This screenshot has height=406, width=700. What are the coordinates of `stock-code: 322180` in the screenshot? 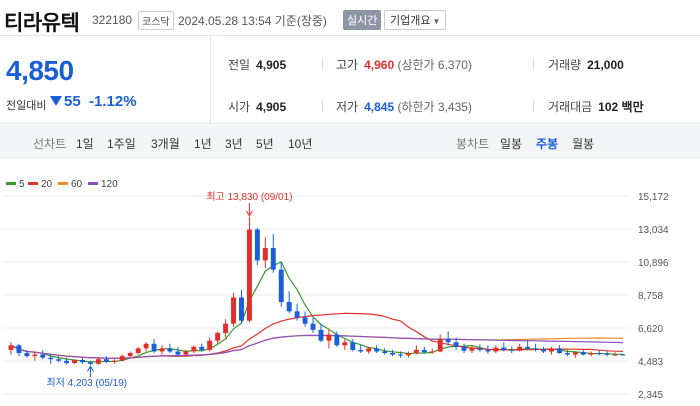 It's located at (112, 20).